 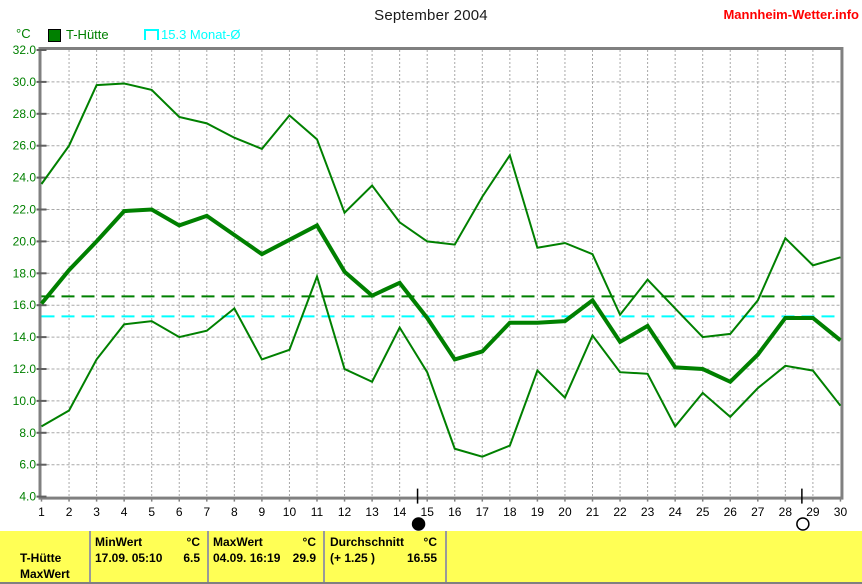 What do you see at coordinates (27, 433) in the screenshot?
I see `y-tick-label: 8.0` at bounding box center [27, 433].